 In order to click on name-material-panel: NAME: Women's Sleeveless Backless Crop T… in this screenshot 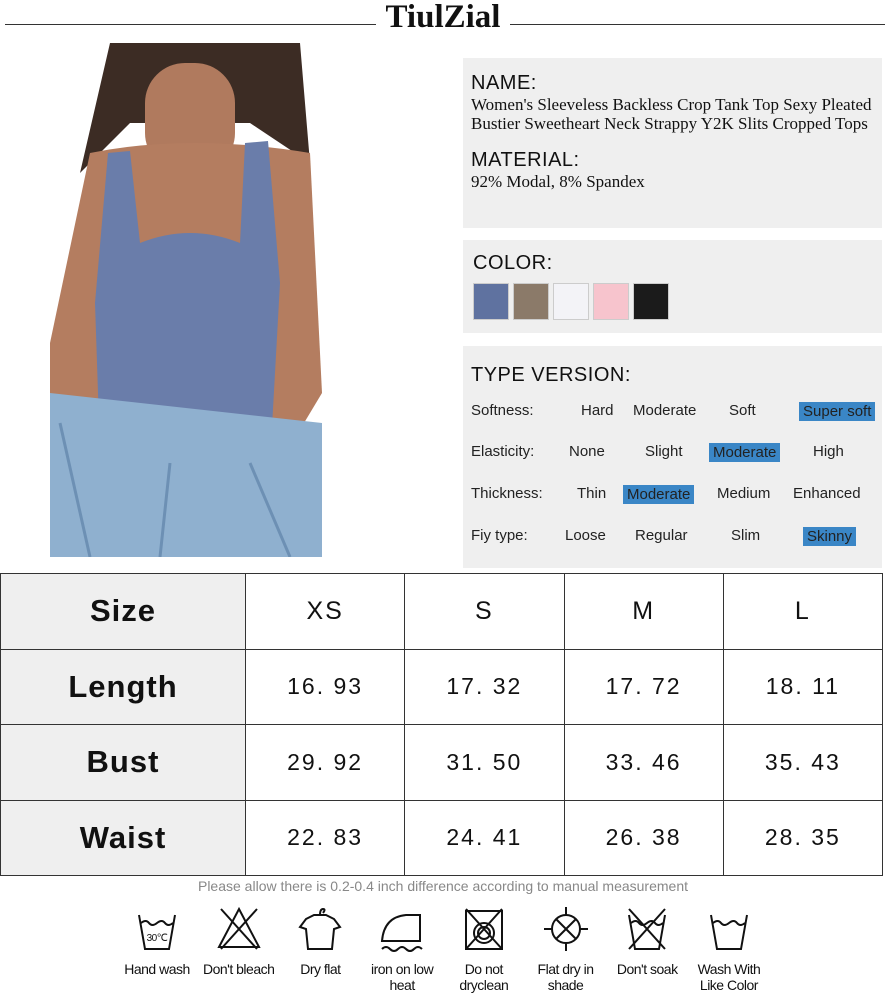, I will do `click(672, 143)`.